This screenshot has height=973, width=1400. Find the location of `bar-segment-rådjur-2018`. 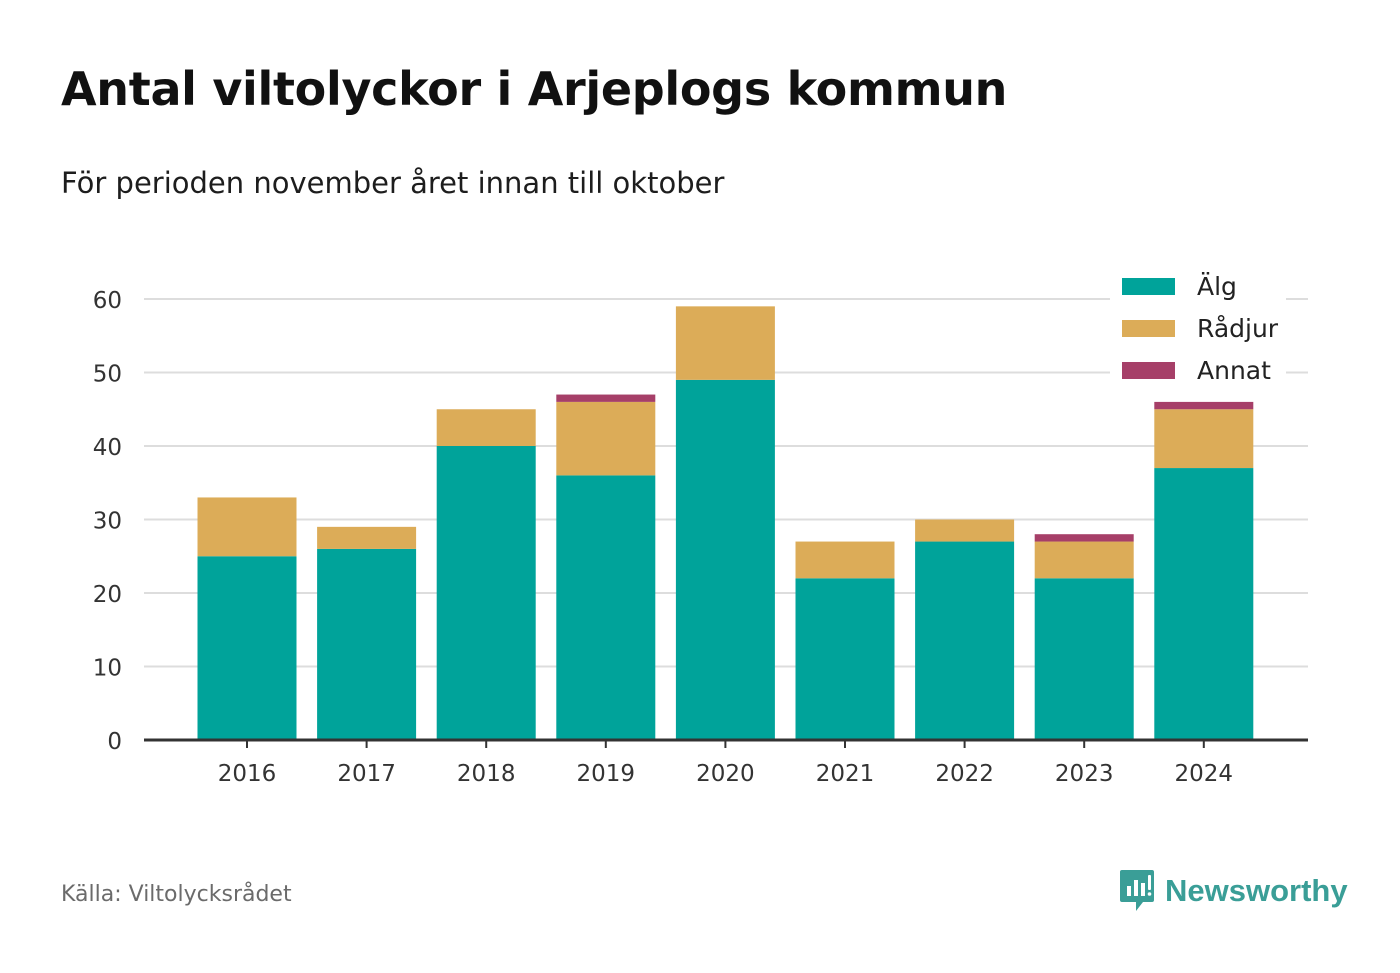

bar-segment-rådjur-2018 is located at coordinates (486, 427).